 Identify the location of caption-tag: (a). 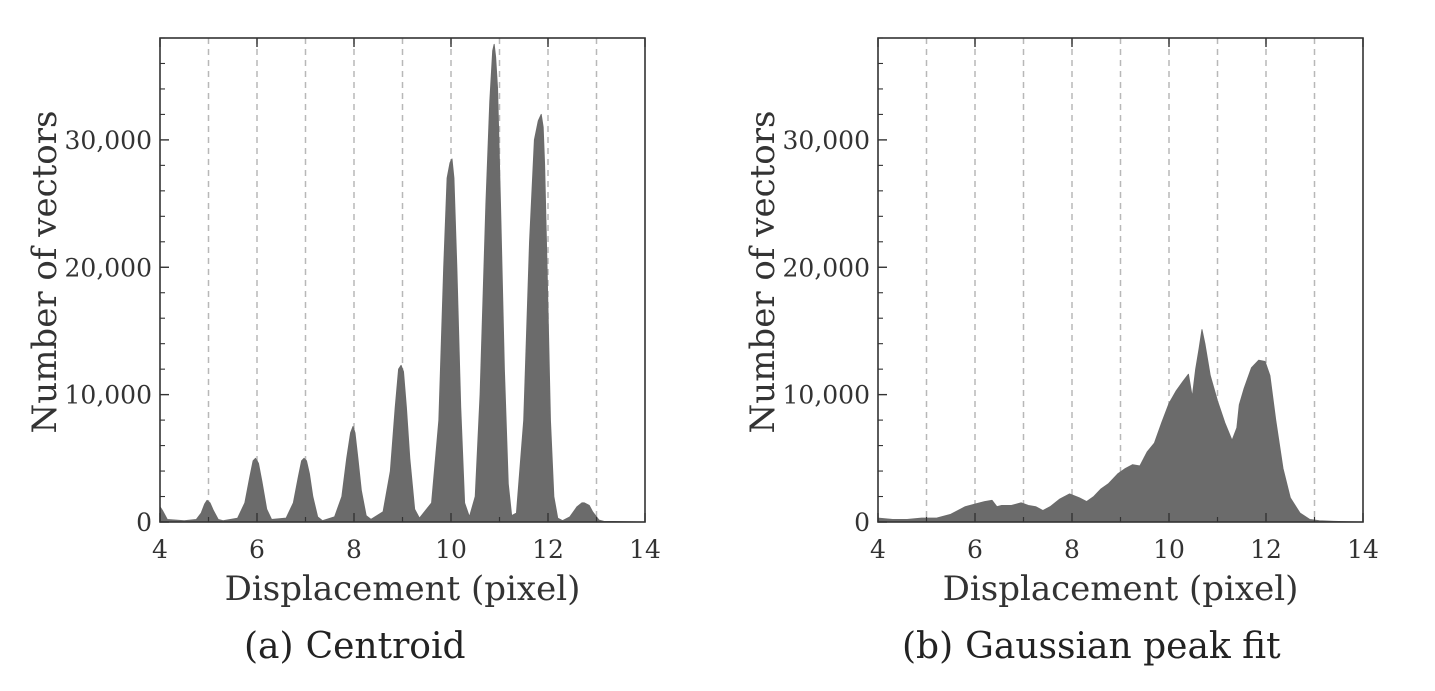
(269, 646).